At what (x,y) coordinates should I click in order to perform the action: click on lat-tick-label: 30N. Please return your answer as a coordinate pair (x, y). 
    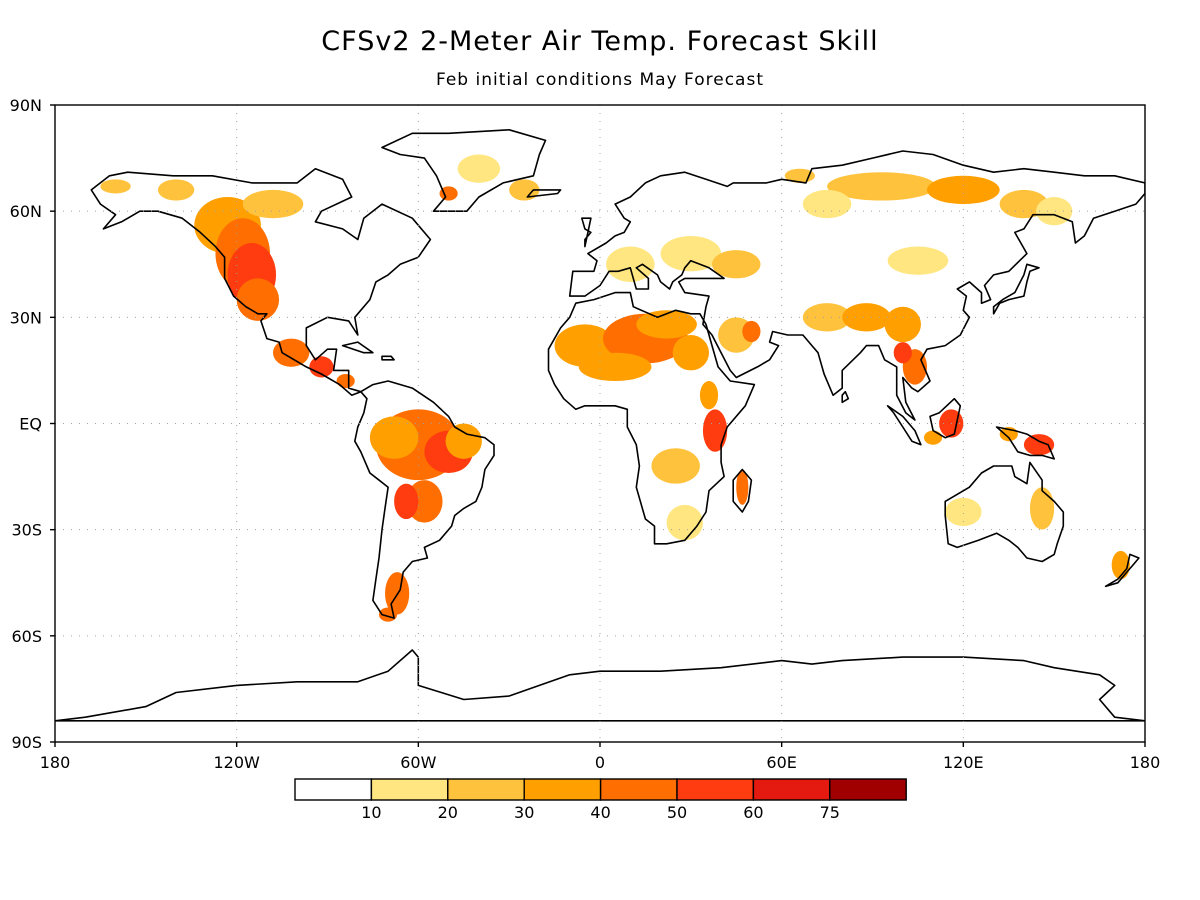
    Looking at the image, I should click on (26, 317).